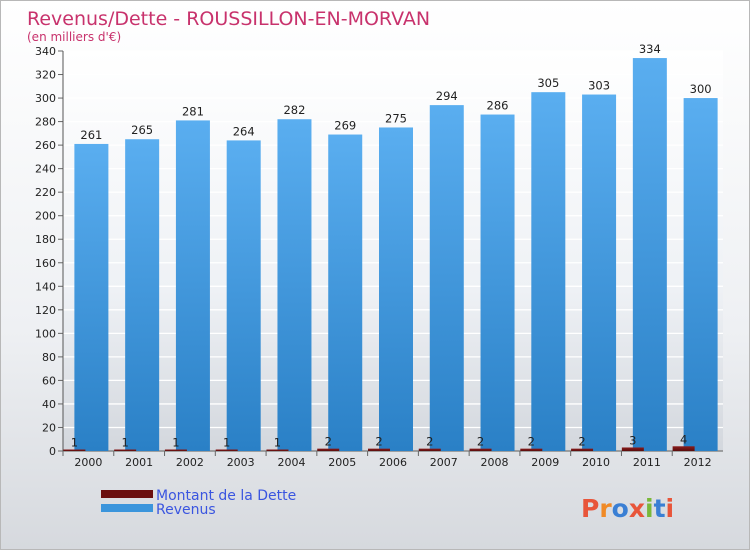 This screenshot has height=551, width=750. What do you see at coordinates (139, 462) in the screenshot?
I see `x-tick-label: 2001` at bounding box center [139, 462].